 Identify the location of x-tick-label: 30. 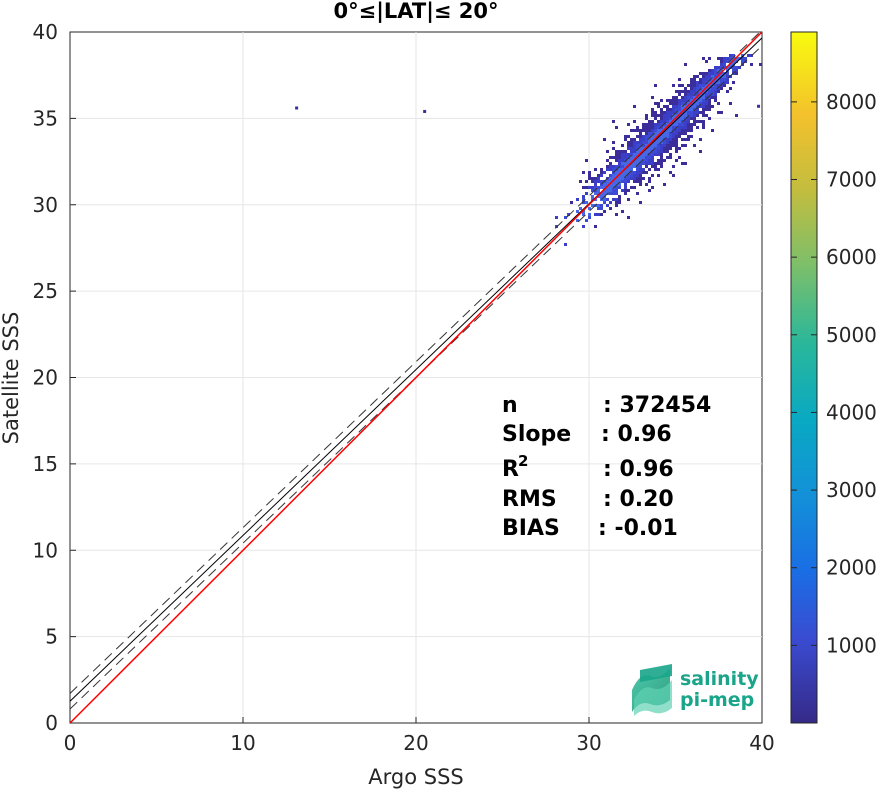
(588, 743).